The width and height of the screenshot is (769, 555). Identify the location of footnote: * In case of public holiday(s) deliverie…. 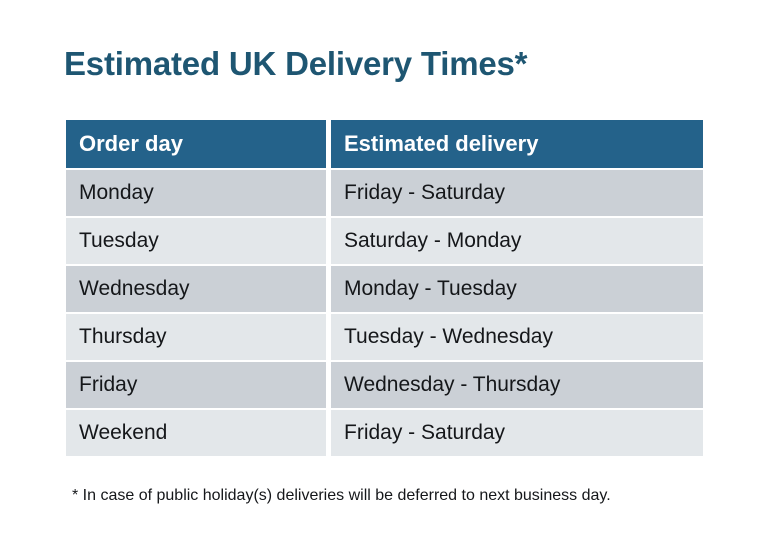
(341, 495).